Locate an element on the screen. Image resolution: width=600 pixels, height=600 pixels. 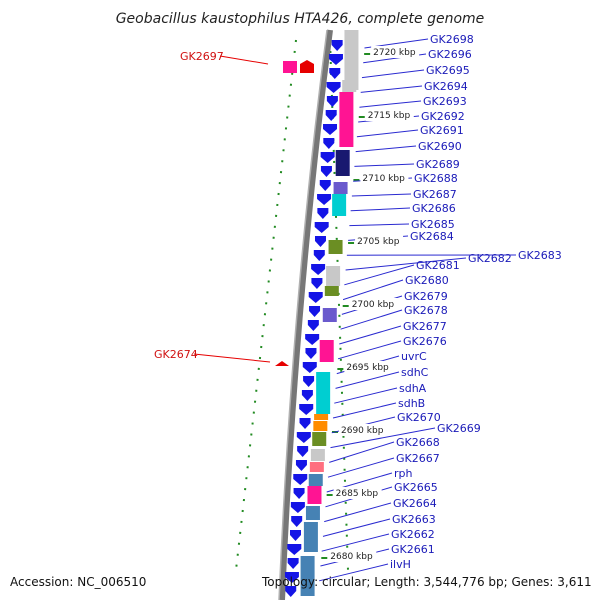
gene-label: GK2663 is located at coordinates (414, 519).